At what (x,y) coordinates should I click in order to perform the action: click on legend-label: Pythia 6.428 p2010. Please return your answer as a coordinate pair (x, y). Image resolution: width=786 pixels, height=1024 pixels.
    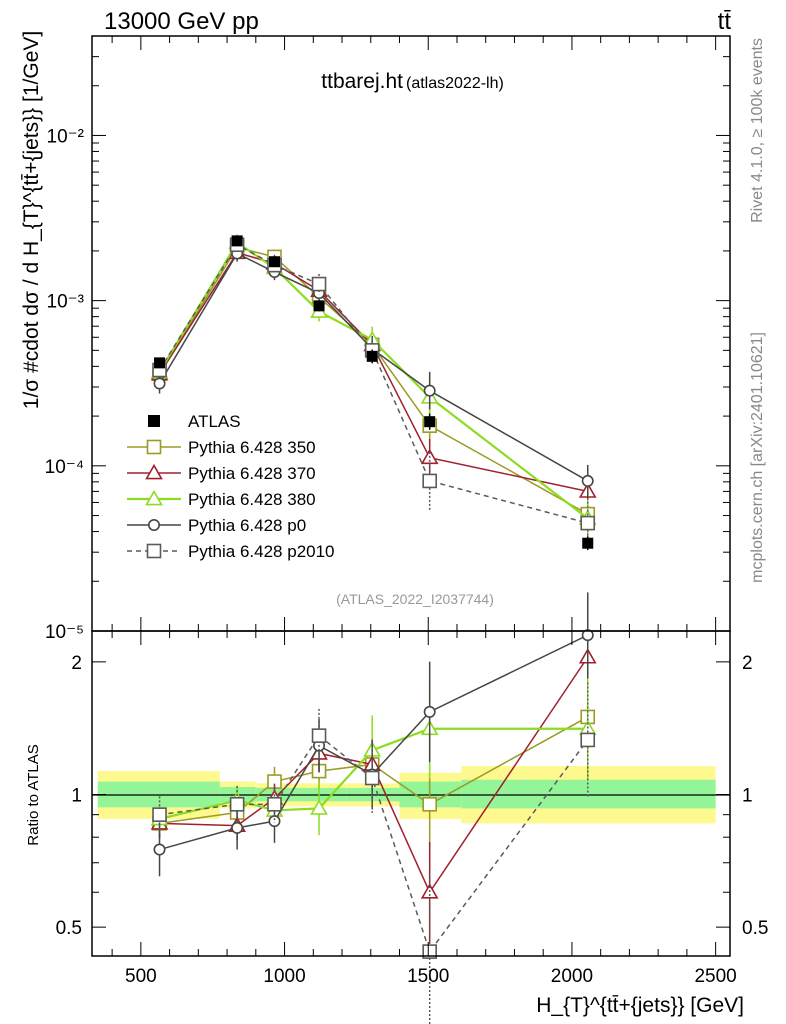
    Looking at the image, I should click on (261, 551).